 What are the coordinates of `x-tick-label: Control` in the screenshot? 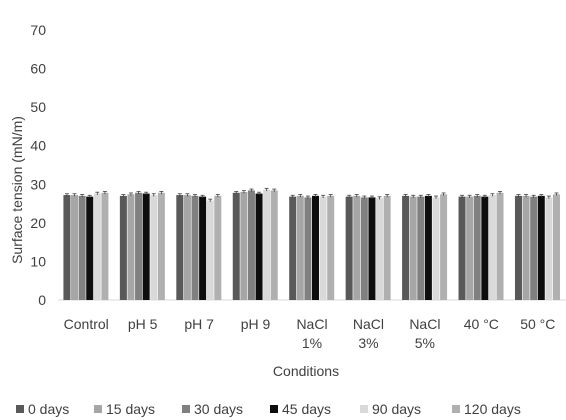 It's located at (86, 324).